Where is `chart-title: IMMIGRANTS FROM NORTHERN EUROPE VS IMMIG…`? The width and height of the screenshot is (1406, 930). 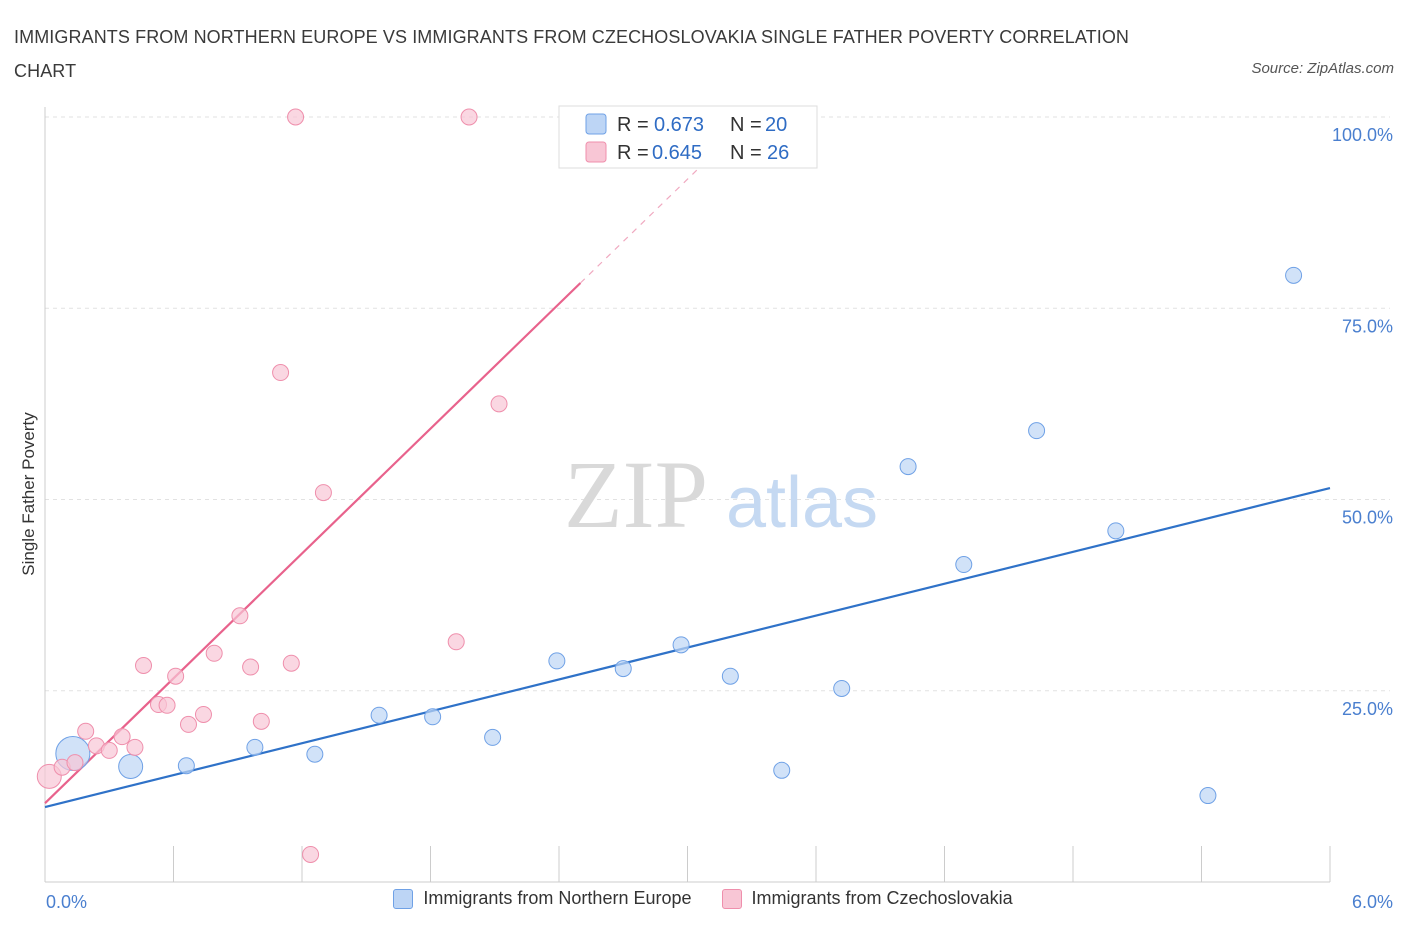 chart-title: IMMIGRANTS FROM NORTHERN EUROPE VS IMMIG… is located at coordinates (572, 54).